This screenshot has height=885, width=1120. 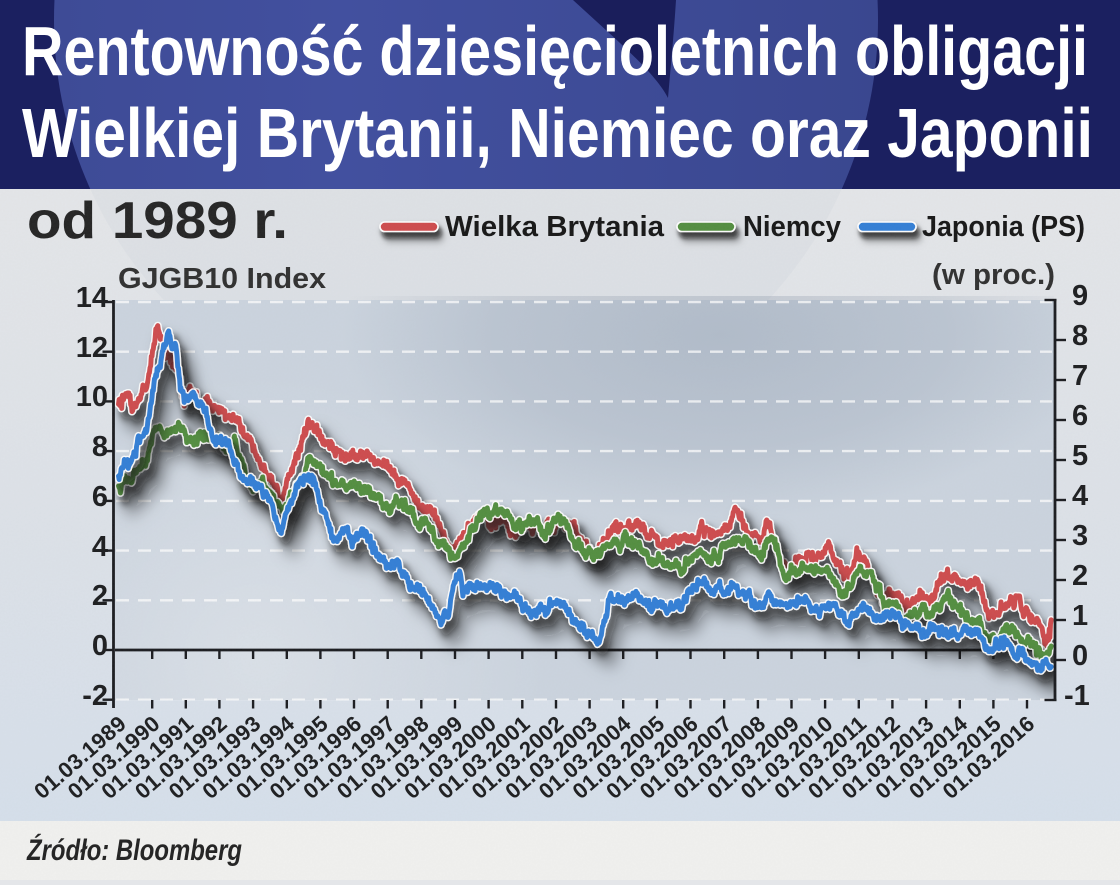 I want to click on svg-text:Rentowność dziesięcioletnich o: Rentowność dziesięcioletnich obligacji, so click(x=555, y=51).